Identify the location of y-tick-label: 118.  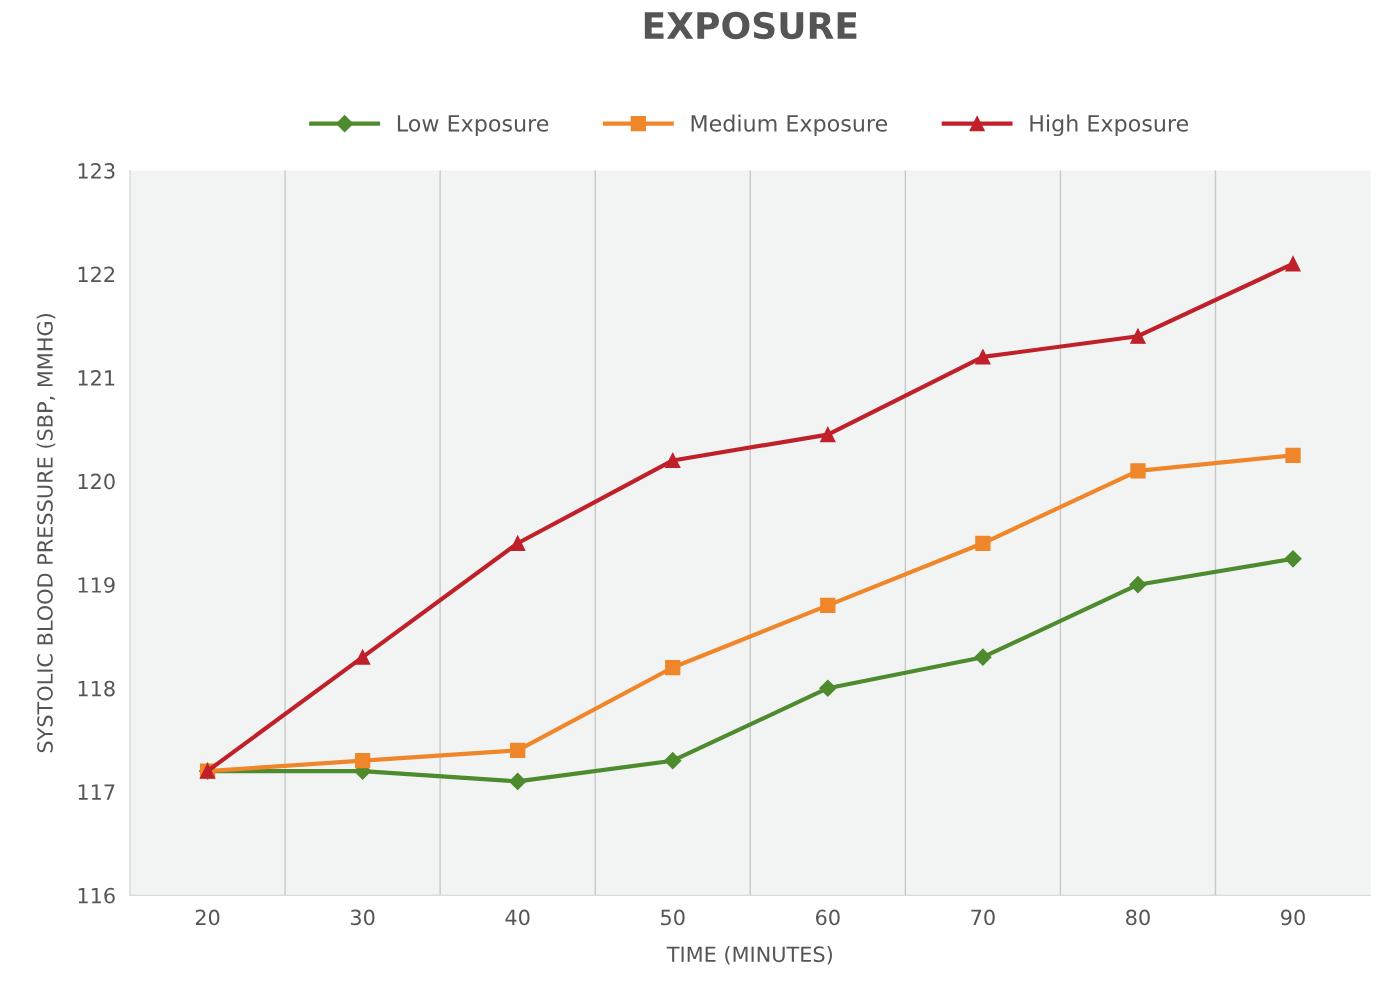
(96, 688).